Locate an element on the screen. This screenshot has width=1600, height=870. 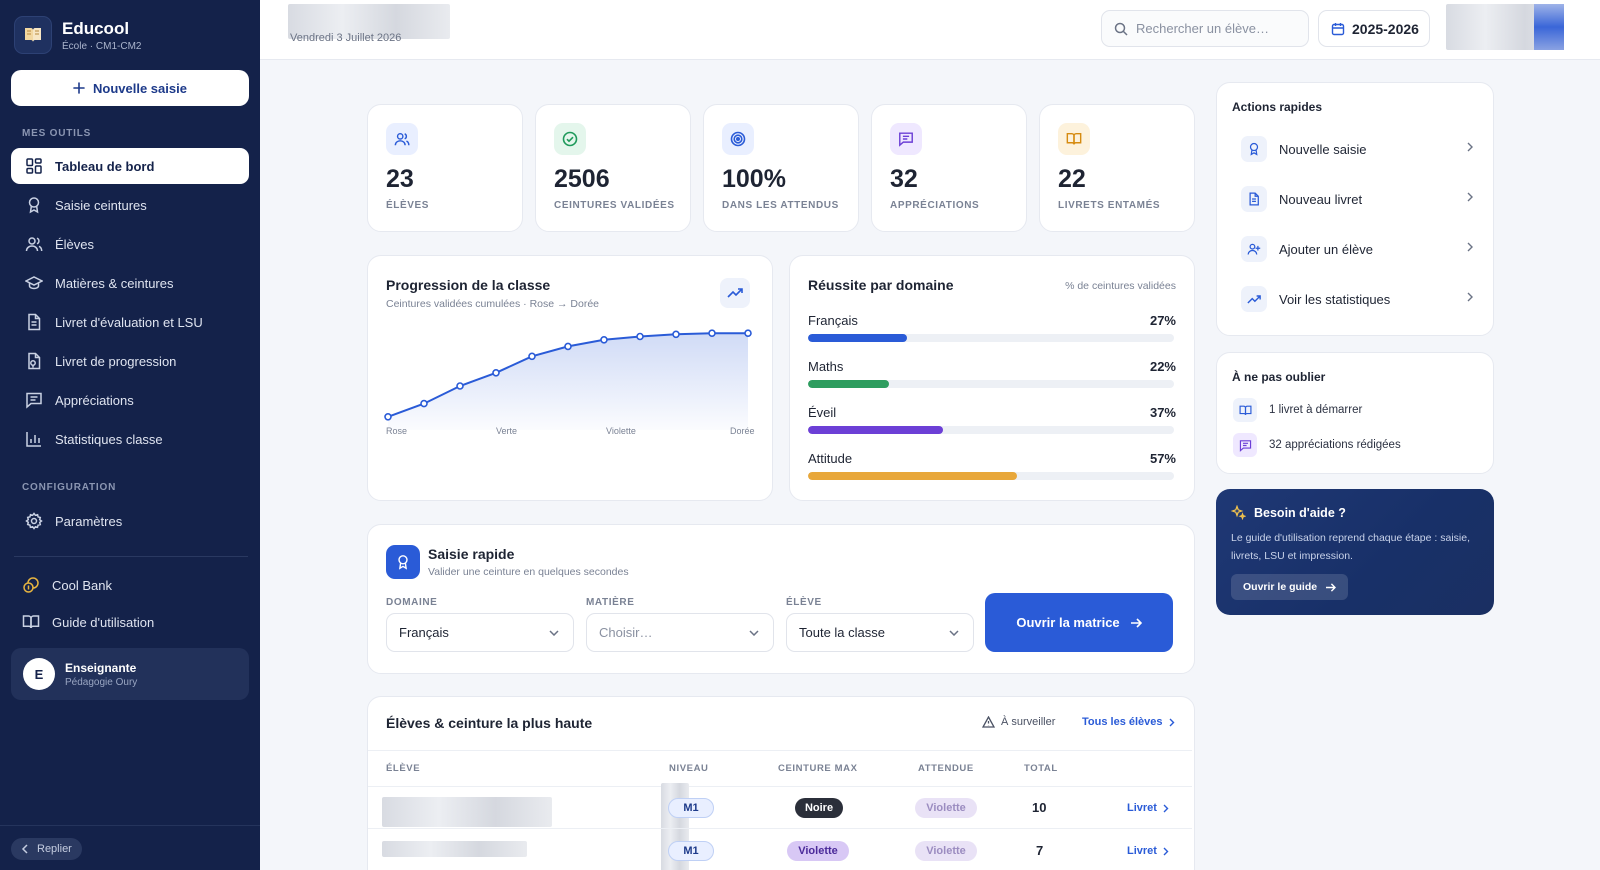
sidebar-item-settings: Paramètres is located at coordinates (130, 521).